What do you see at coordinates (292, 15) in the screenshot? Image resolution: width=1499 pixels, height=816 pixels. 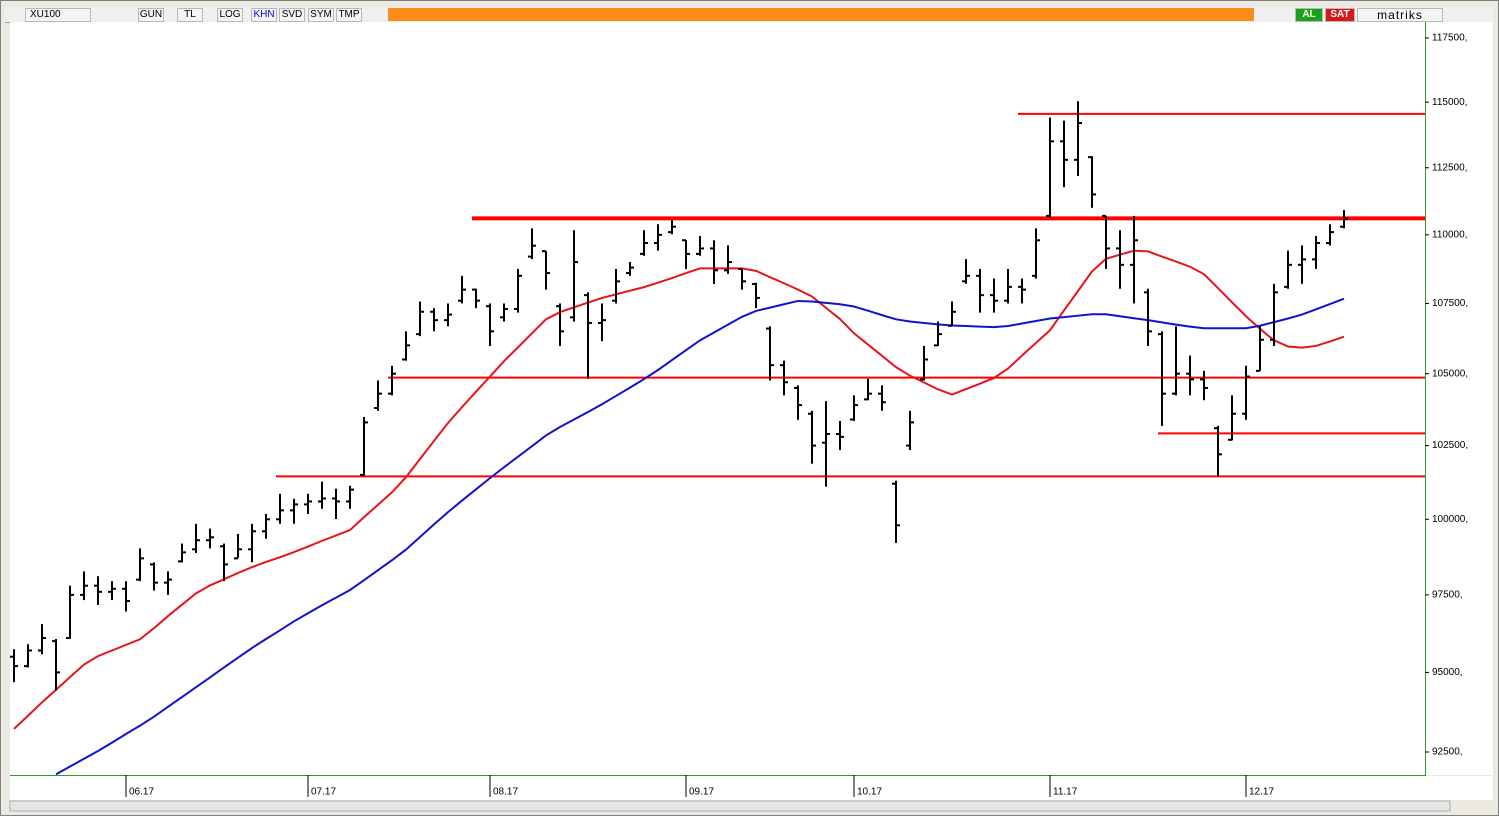 I see `toolbar-button: SVD` at bounding box center [292, 15].